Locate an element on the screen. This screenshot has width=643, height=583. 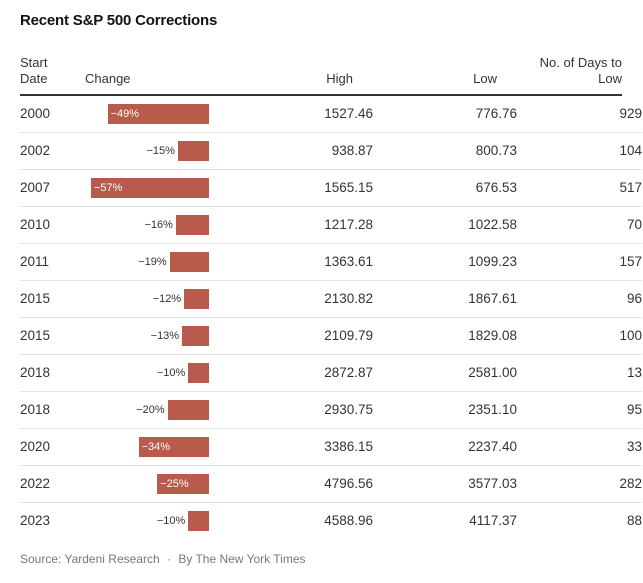
change-label: −16% is located at coordinates (158, 225).